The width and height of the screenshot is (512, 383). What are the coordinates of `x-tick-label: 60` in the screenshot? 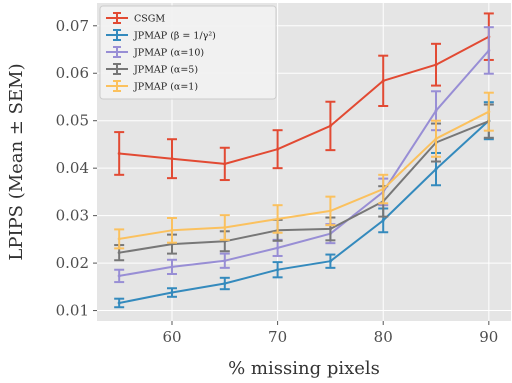 It's located at (171, 337).